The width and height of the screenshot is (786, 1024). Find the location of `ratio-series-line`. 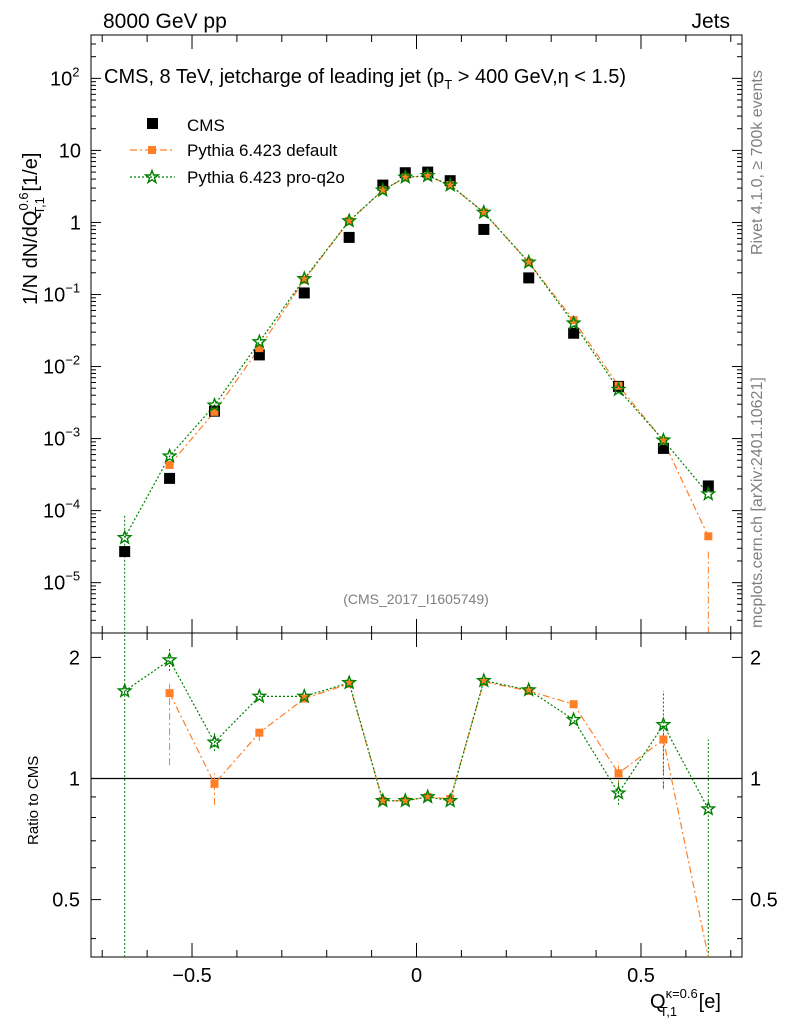

ratio-series-line is located at coordinates (416, 734).